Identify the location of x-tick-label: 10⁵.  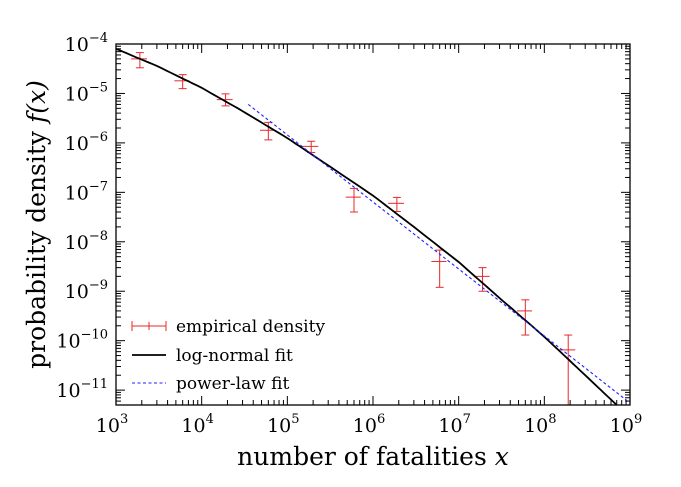
(283, 424).